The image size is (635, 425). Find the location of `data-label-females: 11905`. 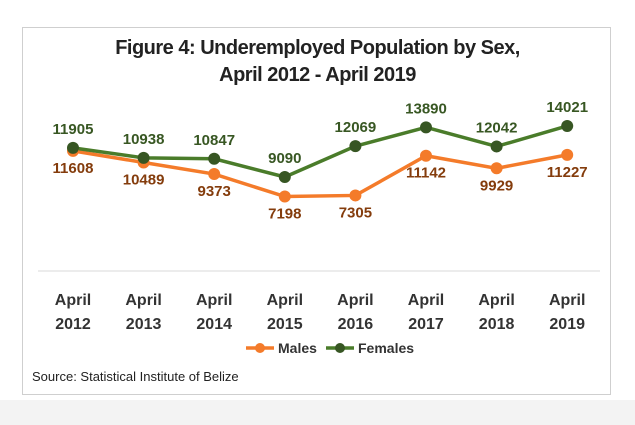

data-label-females: 11905 is located at coordinates (73, 129).